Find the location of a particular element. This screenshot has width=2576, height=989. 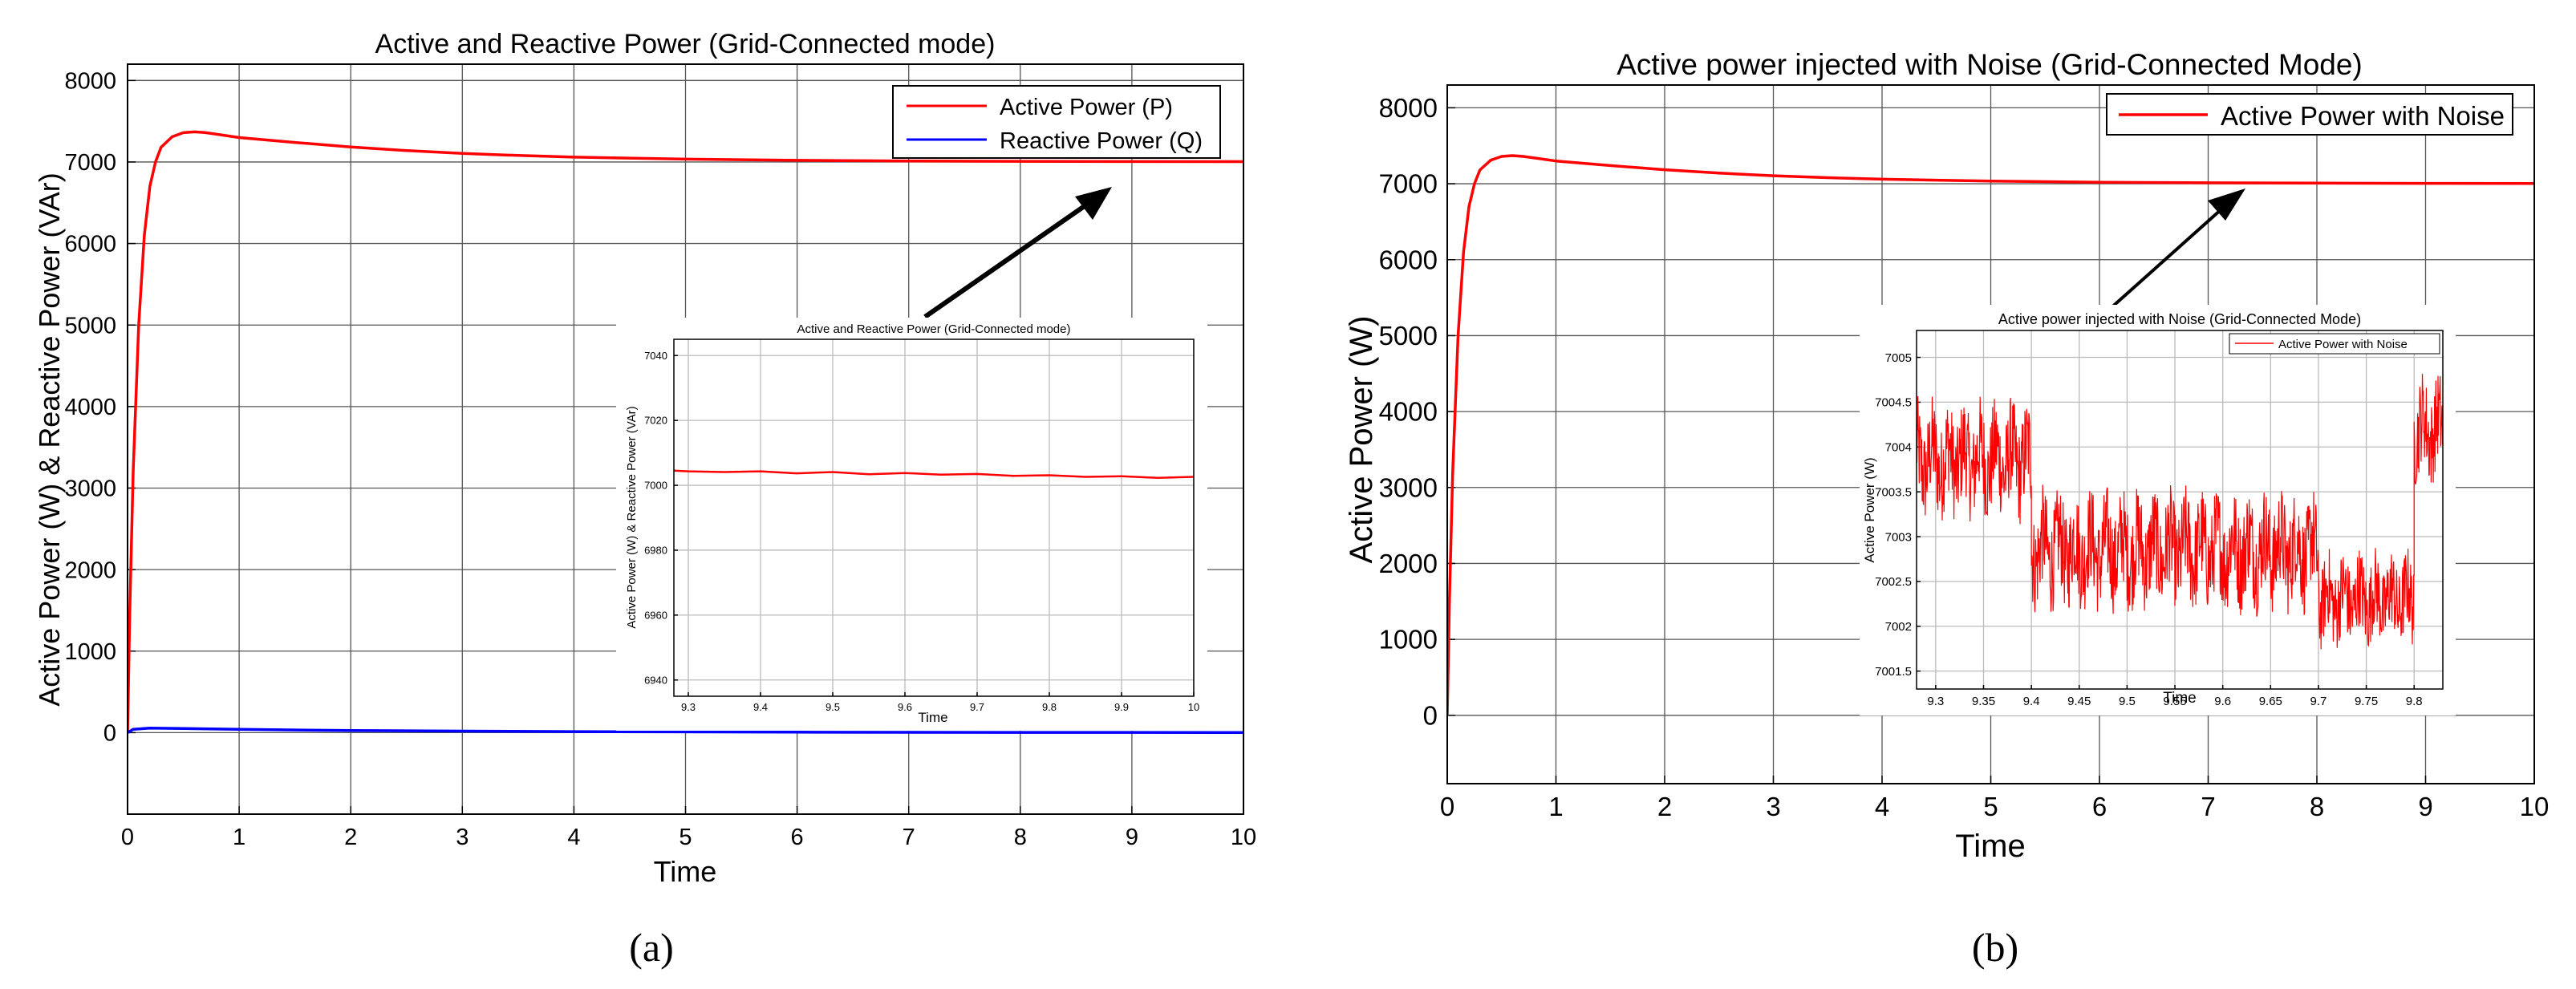

panel-a-legend-label-q: Reactive Power (Q) is located at coordinates (1101, 141).